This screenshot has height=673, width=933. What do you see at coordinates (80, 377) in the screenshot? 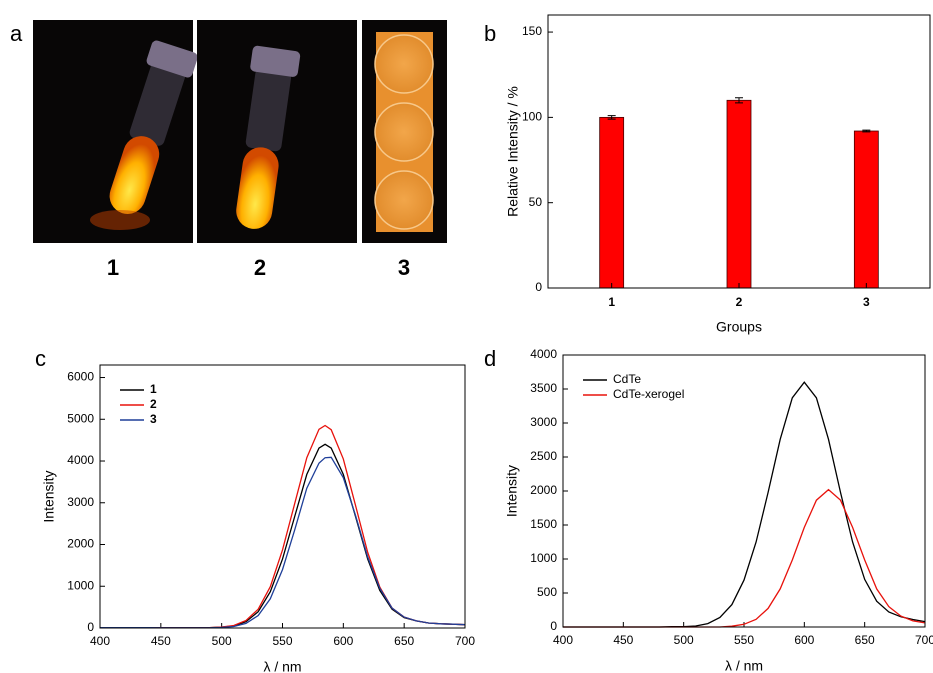
I see `y-tick-label: 6000` at bounding box center [80, 377].